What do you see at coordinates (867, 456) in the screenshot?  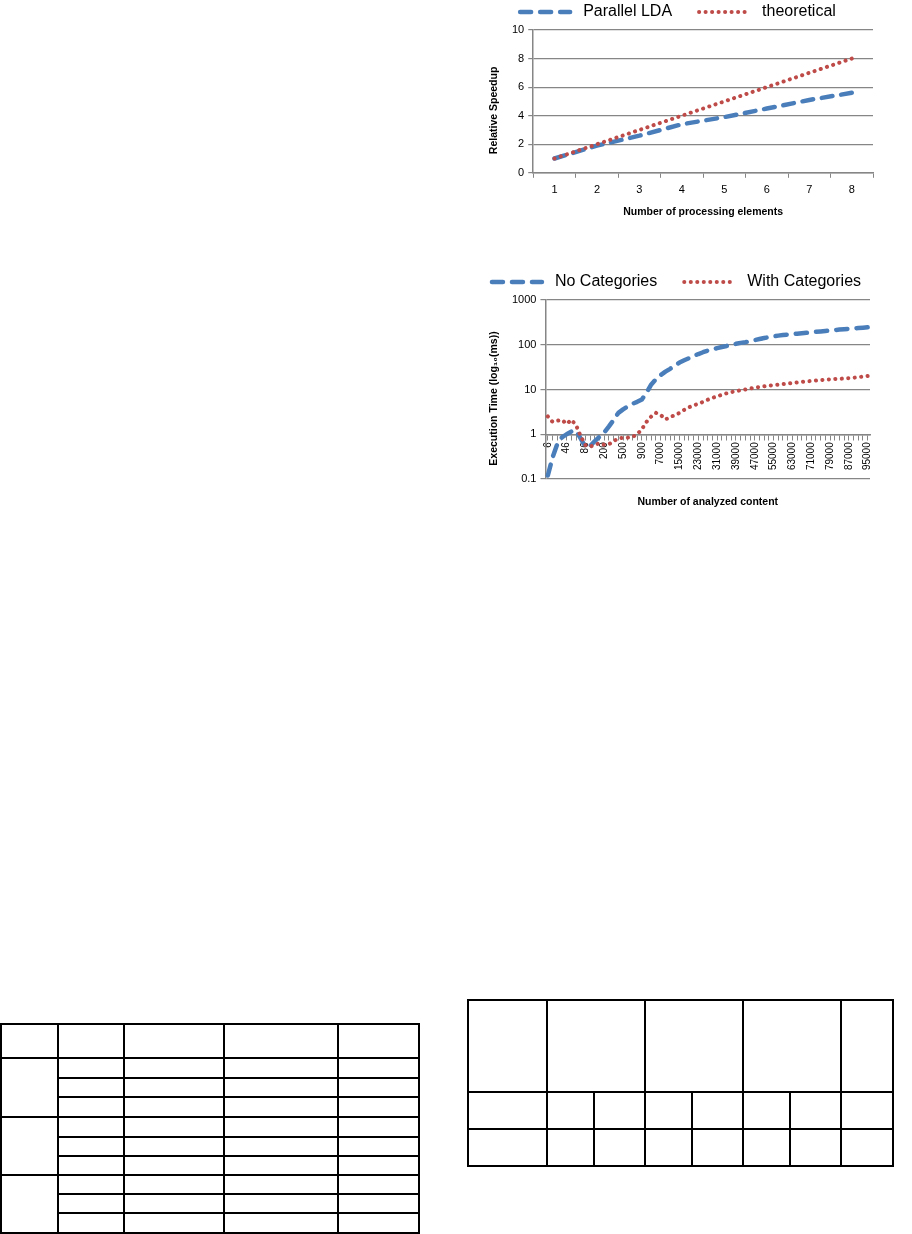 I see `x-tick-label: 95000` at bounding box center [867, 456].